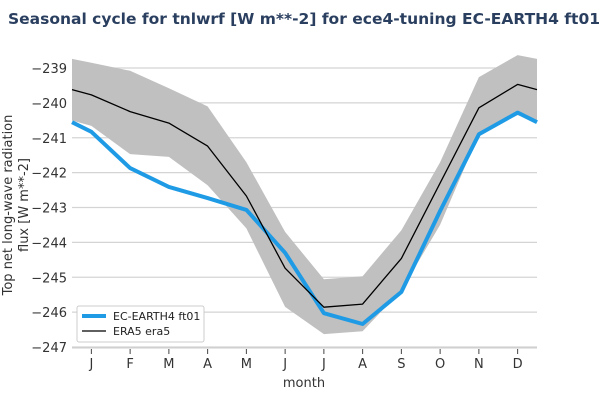 The image size is (608, 405). I want to click on y-tick-label: −244, so click(49, 243).